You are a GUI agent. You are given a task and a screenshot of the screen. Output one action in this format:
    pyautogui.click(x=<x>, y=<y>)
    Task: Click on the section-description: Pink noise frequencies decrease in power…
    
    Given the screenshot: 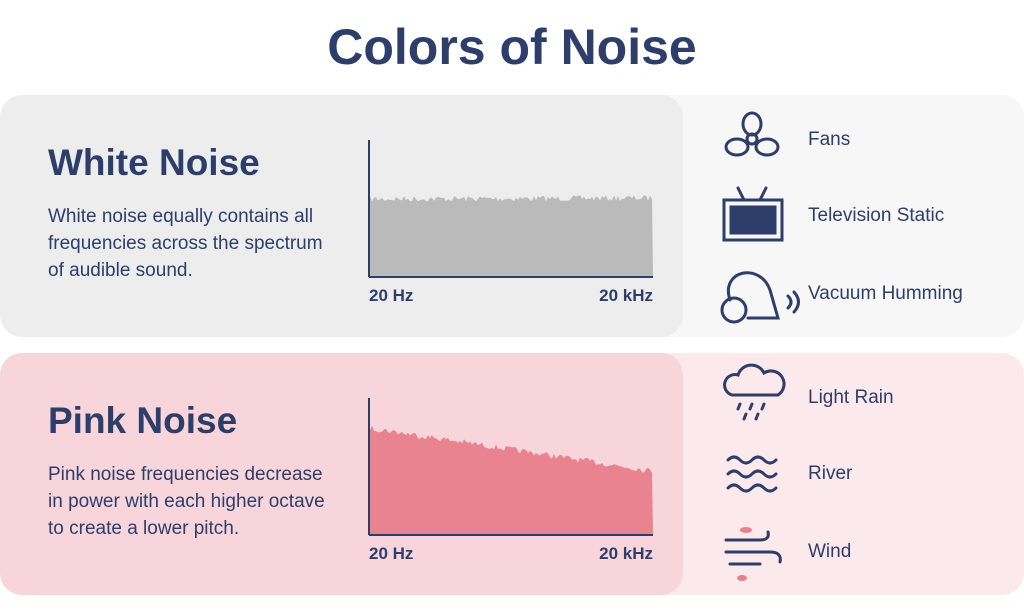 What is the action you would take?
    pyautogui.click(x=186, y=501)
    